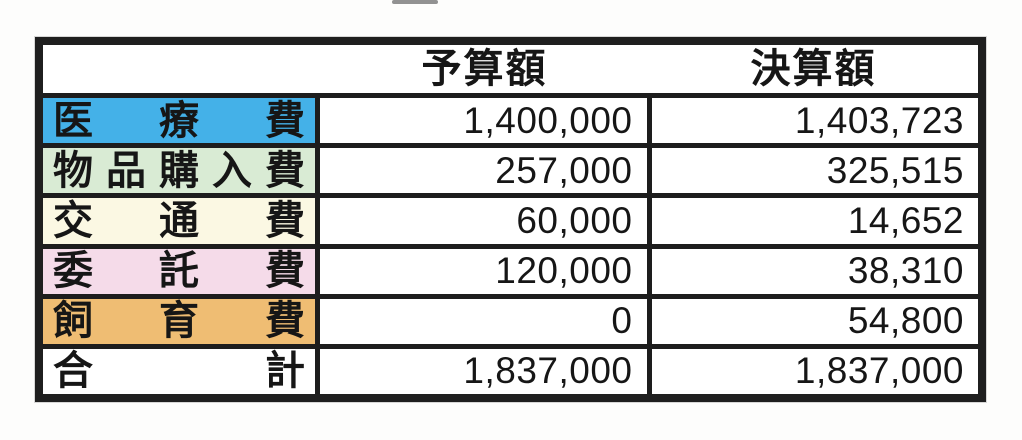 This screenshot has height=440, width=1022. What do you see at coordinates (814, 221) in the screenshot?
I see `settlement-value-transport: 14,652` at bounding box center [814, 221].